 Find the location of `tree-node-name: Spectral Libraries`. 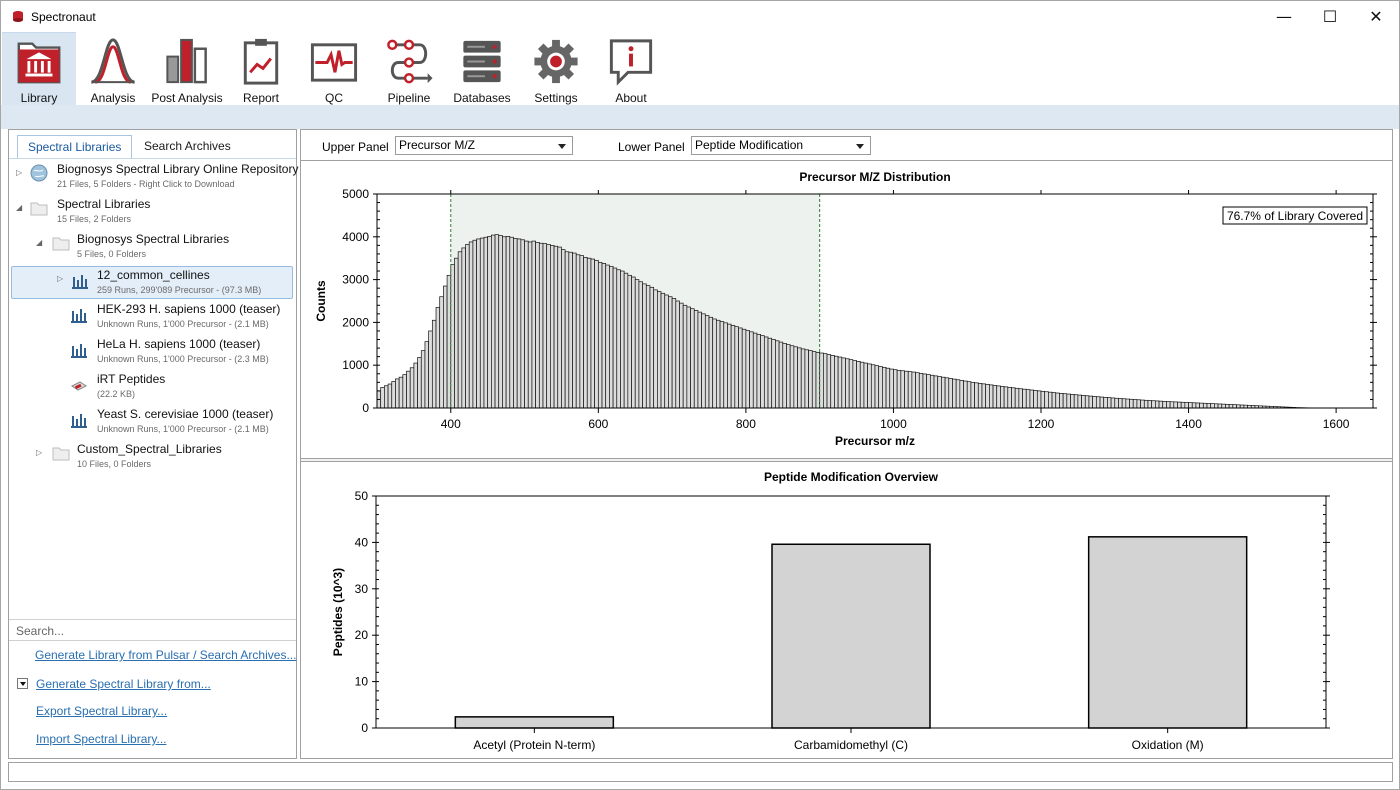

tree-node-name: Spectral Libraries is located at coordinates (104, 204).